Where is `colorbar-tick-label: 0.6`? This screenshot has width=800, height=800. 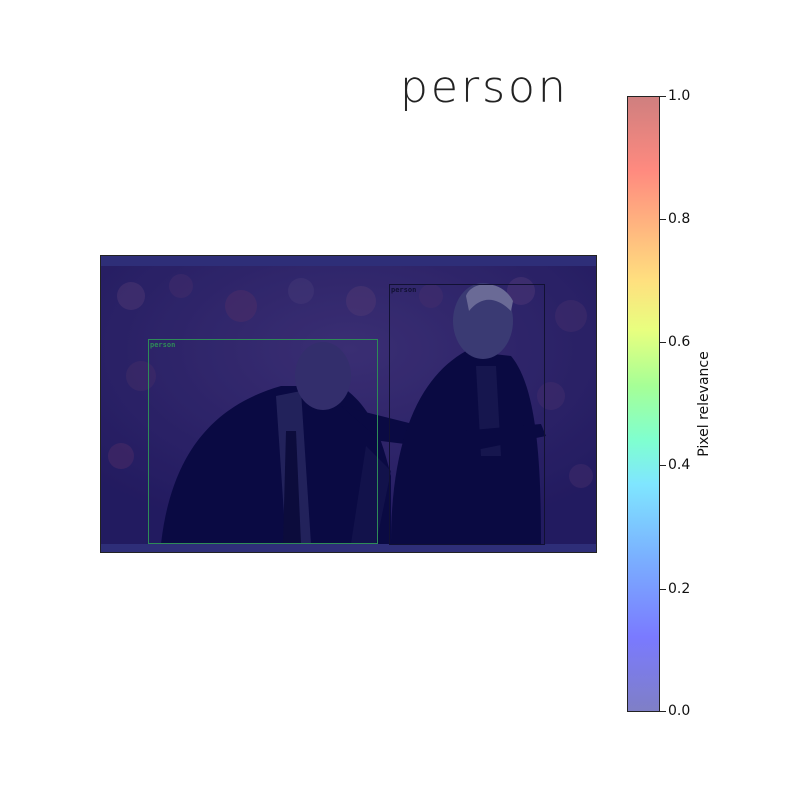 colorbar-tick-label: 0.6 is located at coordinates (679, 342).